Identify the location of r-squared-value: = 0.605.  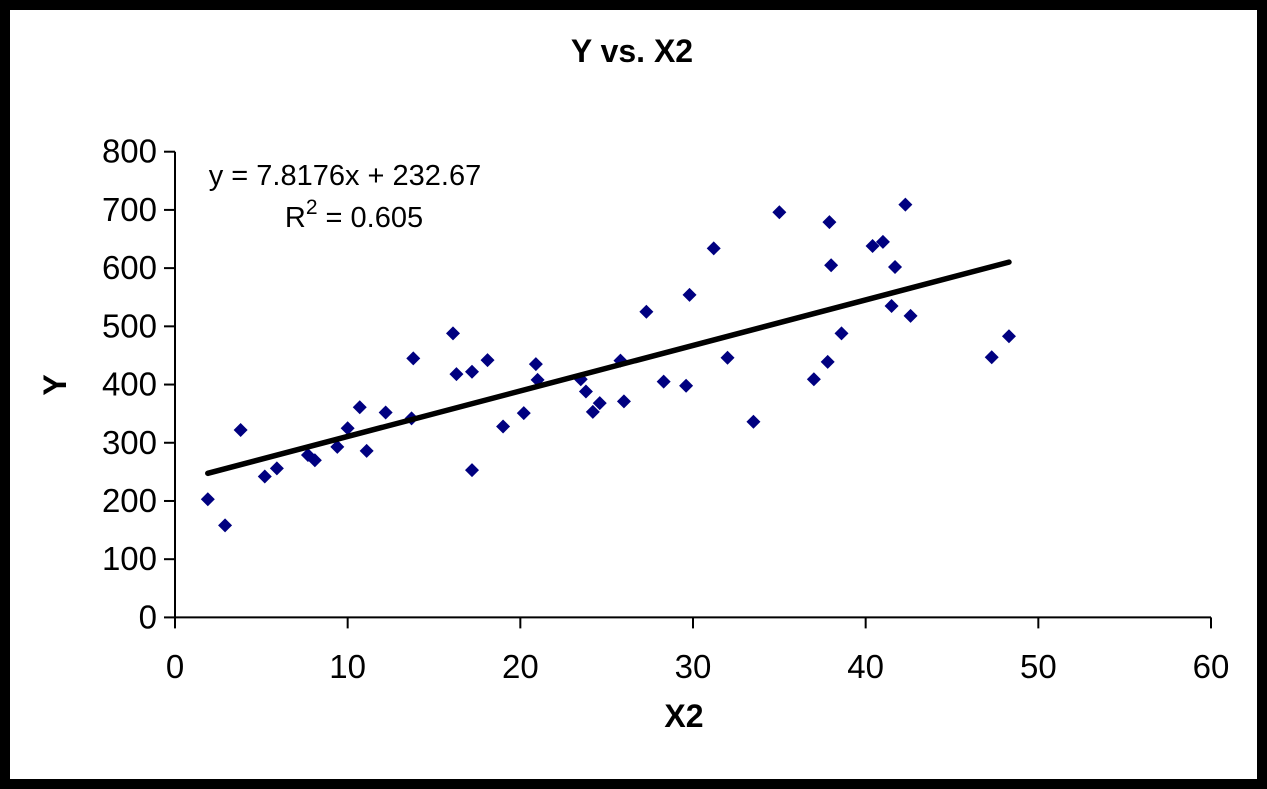
(371, 218).